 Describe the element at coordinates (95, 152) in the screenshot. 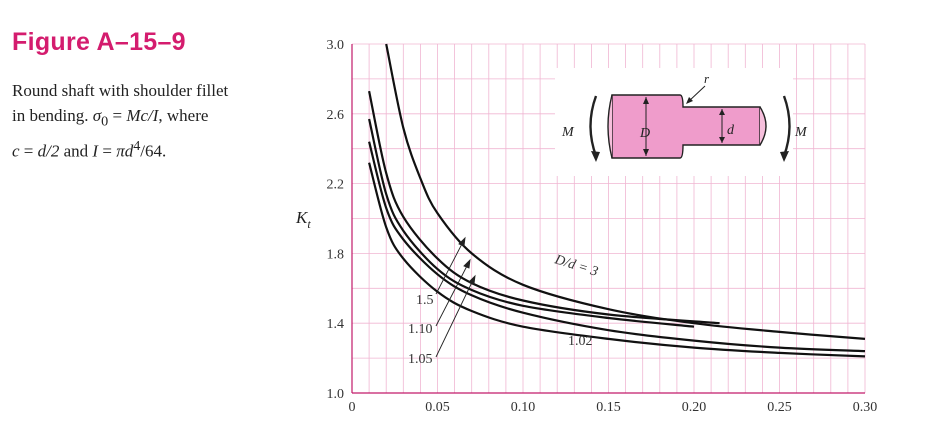

I see `caption-var: I` at that location.